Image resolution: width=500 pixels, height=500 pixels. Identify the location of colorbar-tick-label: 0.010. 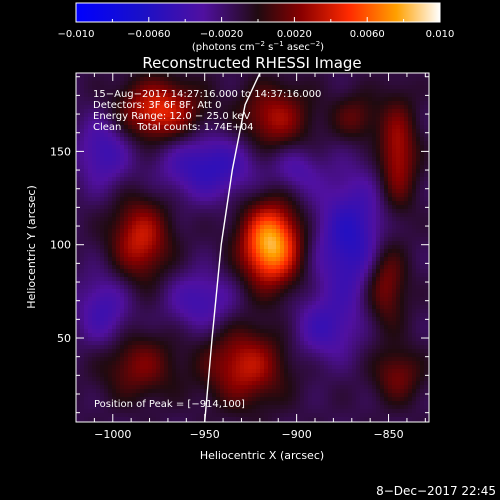
(440, 34).